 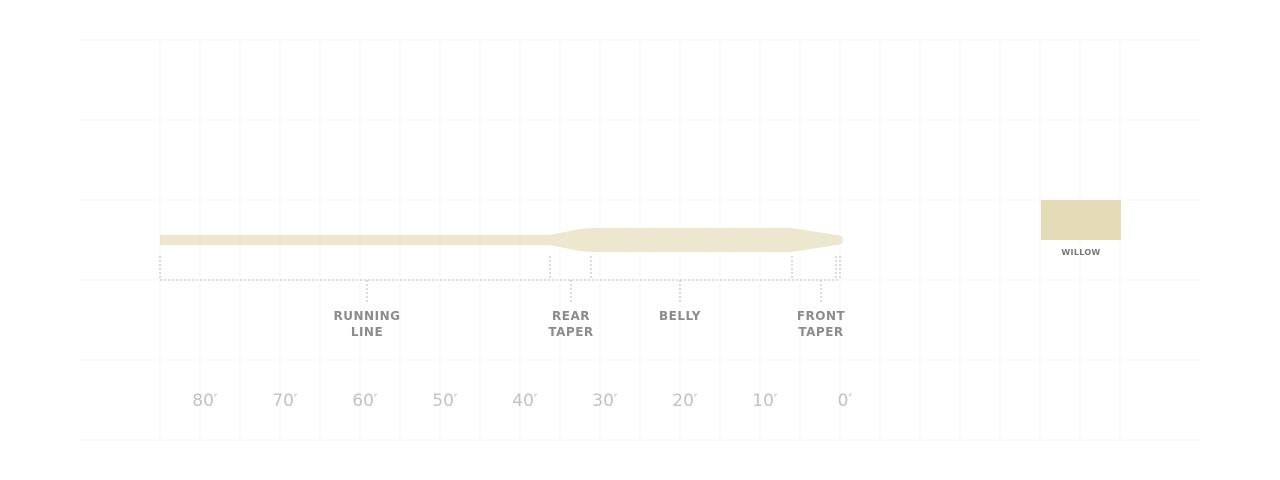 What do you see at coordinates (685, 401) in the screenshot?
I see `scale-label: 20′` at bounding box center [685, 401].